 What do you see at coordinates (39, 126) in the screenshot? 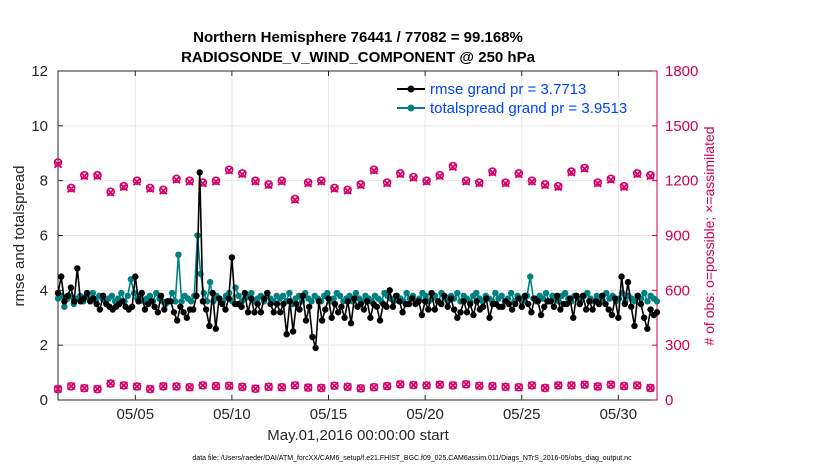
I see `y-tick-label-left: 10` at bounding box center [39, 126].